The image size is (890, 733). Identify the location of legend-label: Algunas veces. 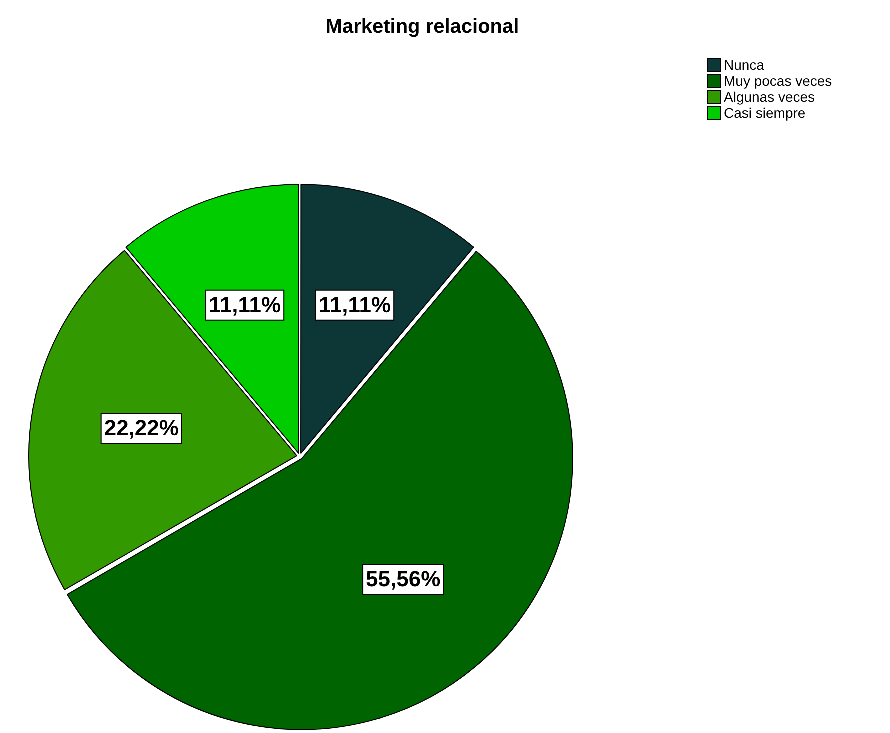
(770, 97).